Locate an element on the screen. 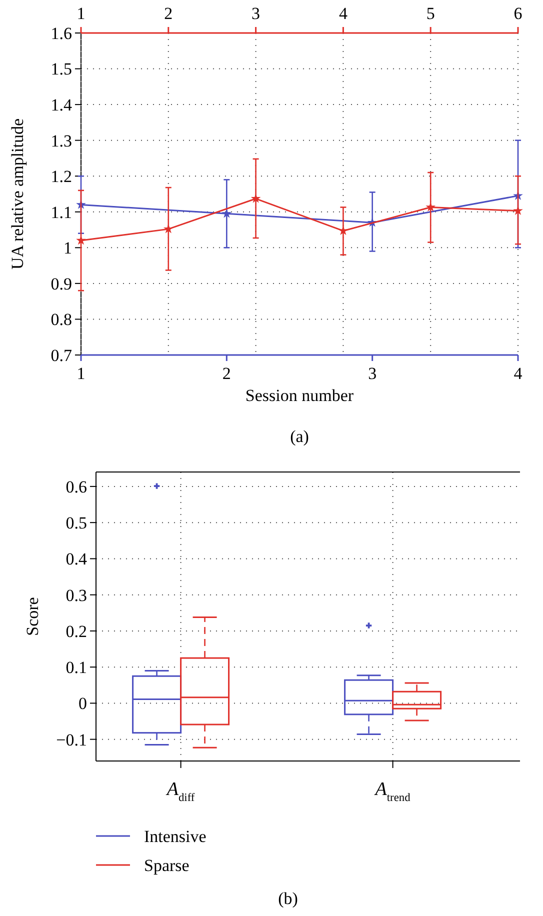  y-tick-label: 0.9 is located at coordinates (61, 284).